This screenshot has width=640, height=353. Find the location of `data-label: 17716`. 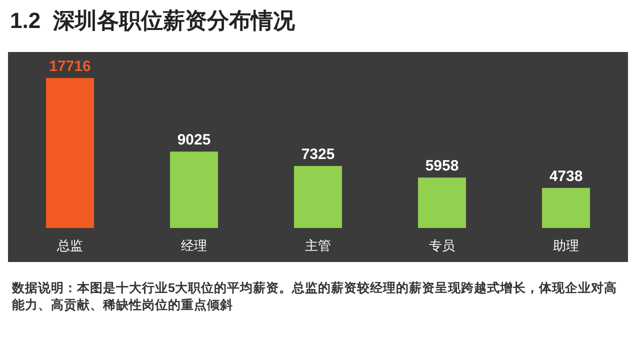

data-label: 17716 is located at coordinates (70, 66).